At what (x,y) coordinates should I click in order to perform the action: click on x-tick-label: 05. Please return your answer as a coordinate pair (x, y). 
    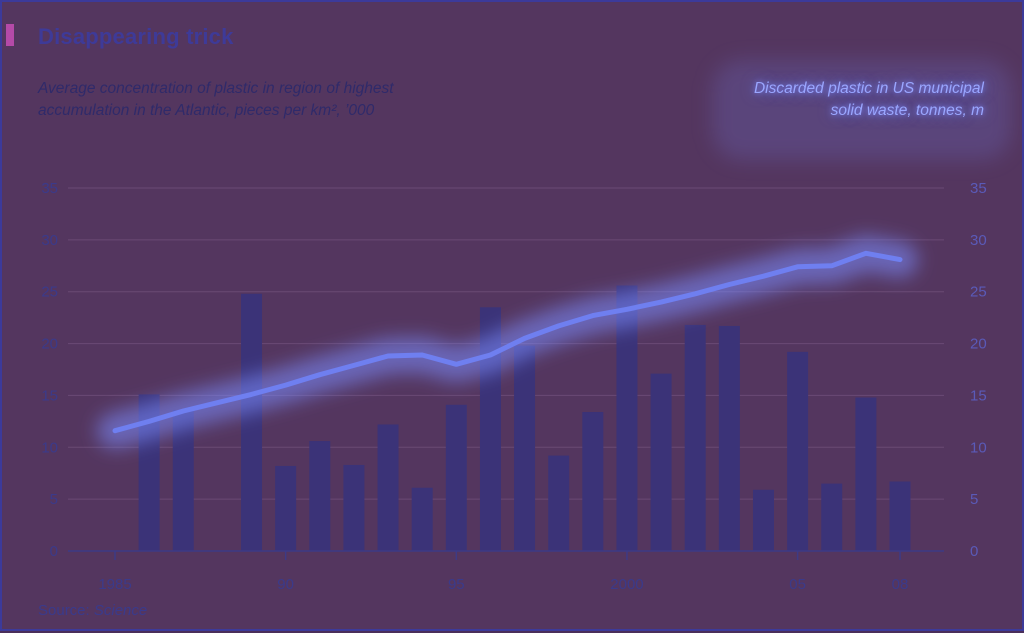
    Looking at the image, I should click on (797, 584).